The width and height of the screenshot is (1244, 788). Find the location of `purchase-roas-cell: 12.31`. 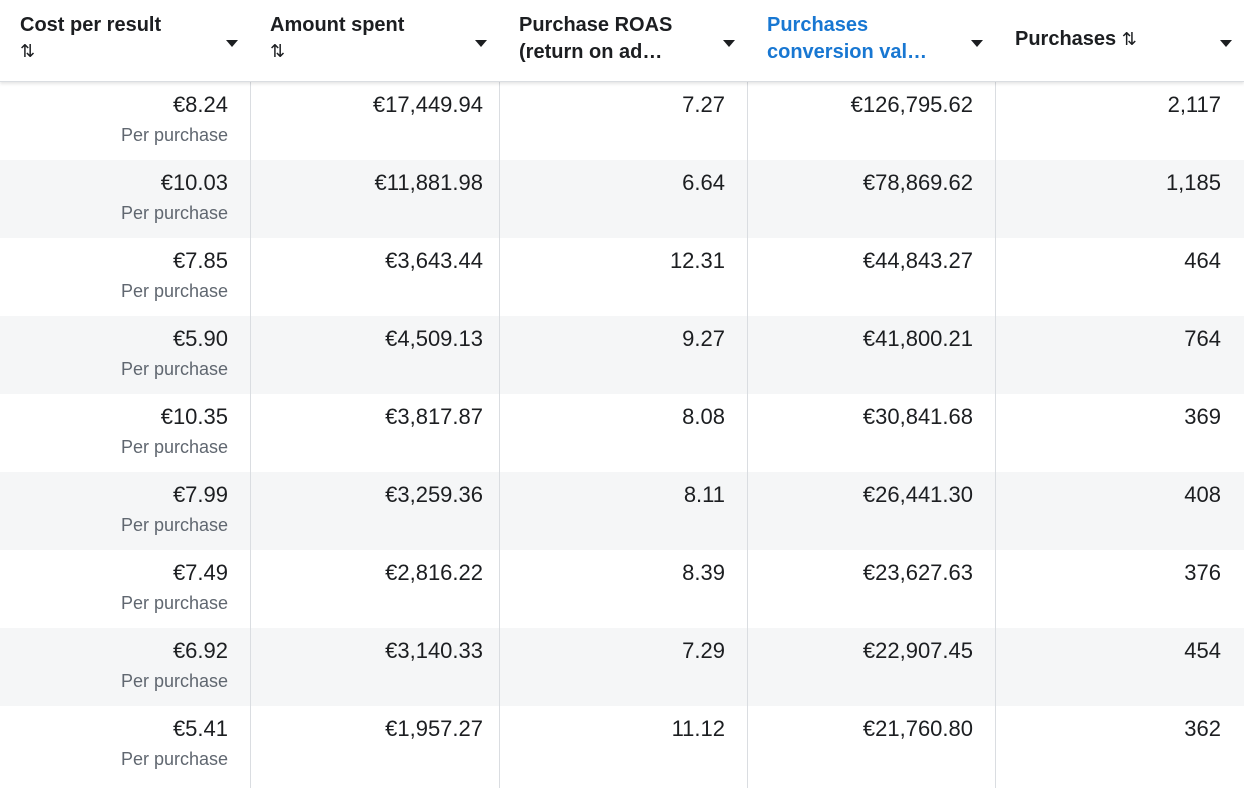

purchase-roas-cell: 12.31 is located at coordinates (697, 260).